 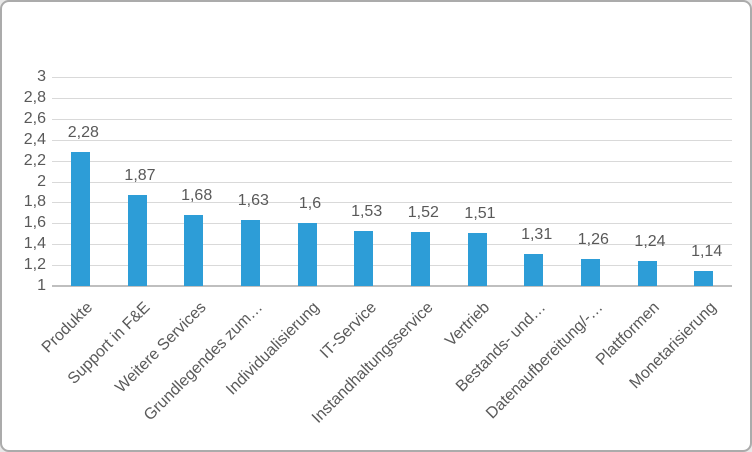 What do you see at coordinates (423, 212) in the screenshot?
I see `bar-value-label: 1,52` at bounding box center [423, 212].